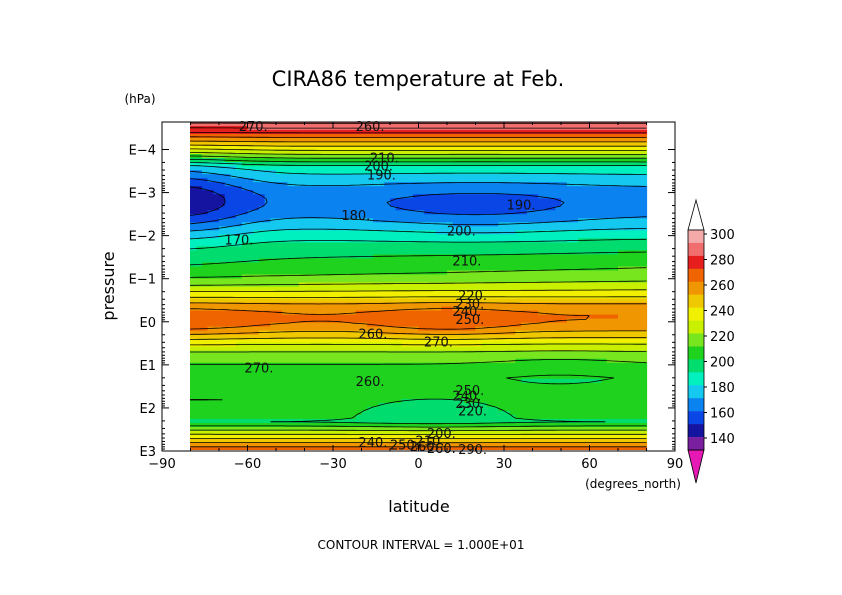  I want to click on x-tick-label: 60, so click(589, 464).